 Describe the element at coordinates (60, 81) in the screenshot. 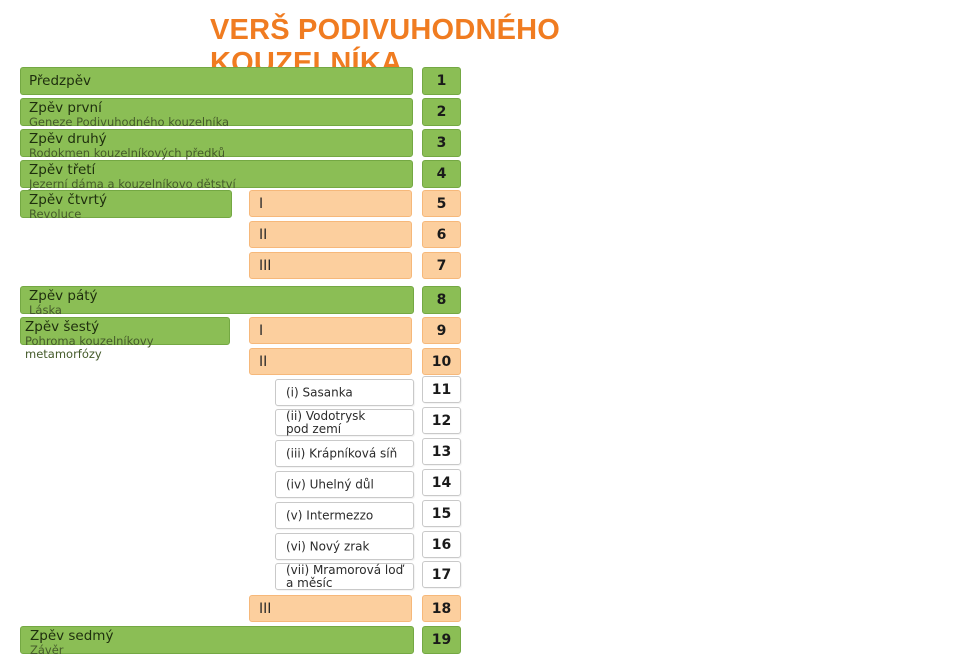

I see `canto-name: Předzpěv` at that location.